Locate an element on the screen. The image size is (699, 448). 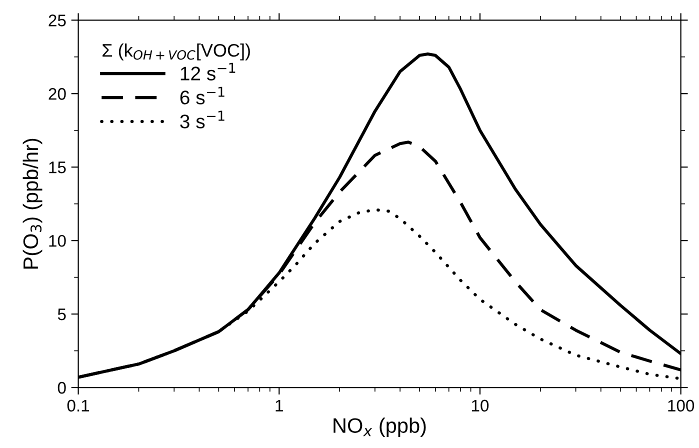
y-tick-label: 10 is located at coordinates (57, 240).